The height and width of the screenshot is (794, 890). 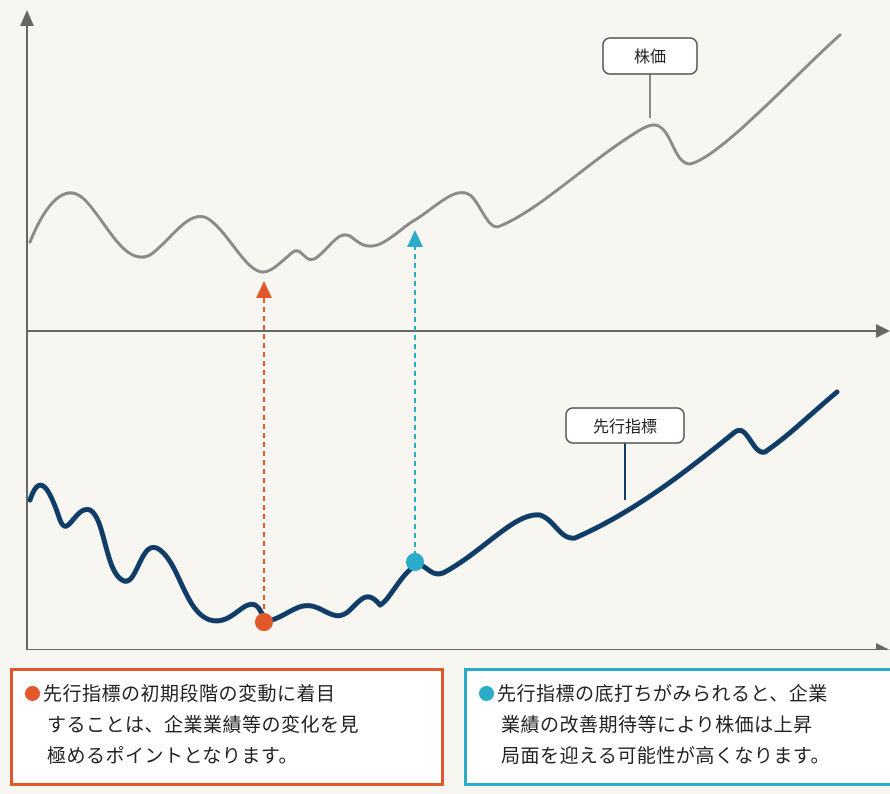 What do you see at coordinates (415, 562) in the screenshot?
I see `indicator-bottoming-marker` at bounding box center [415, 562].